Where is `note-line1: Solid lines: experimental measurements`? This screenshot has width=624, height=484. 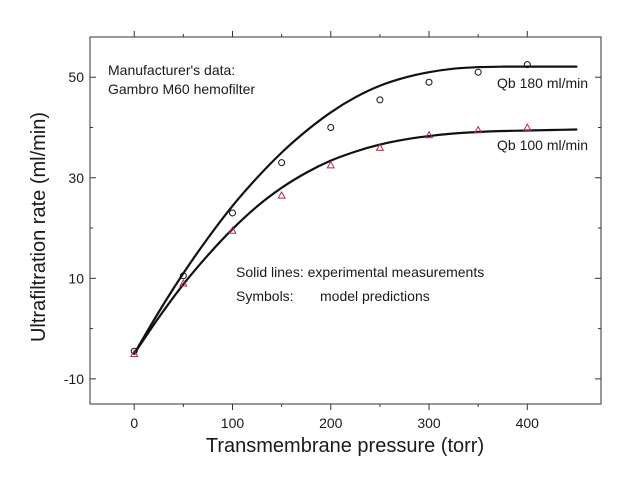 note-line1: Solid lines: experimental measurements is located at coordinates (360, 272).